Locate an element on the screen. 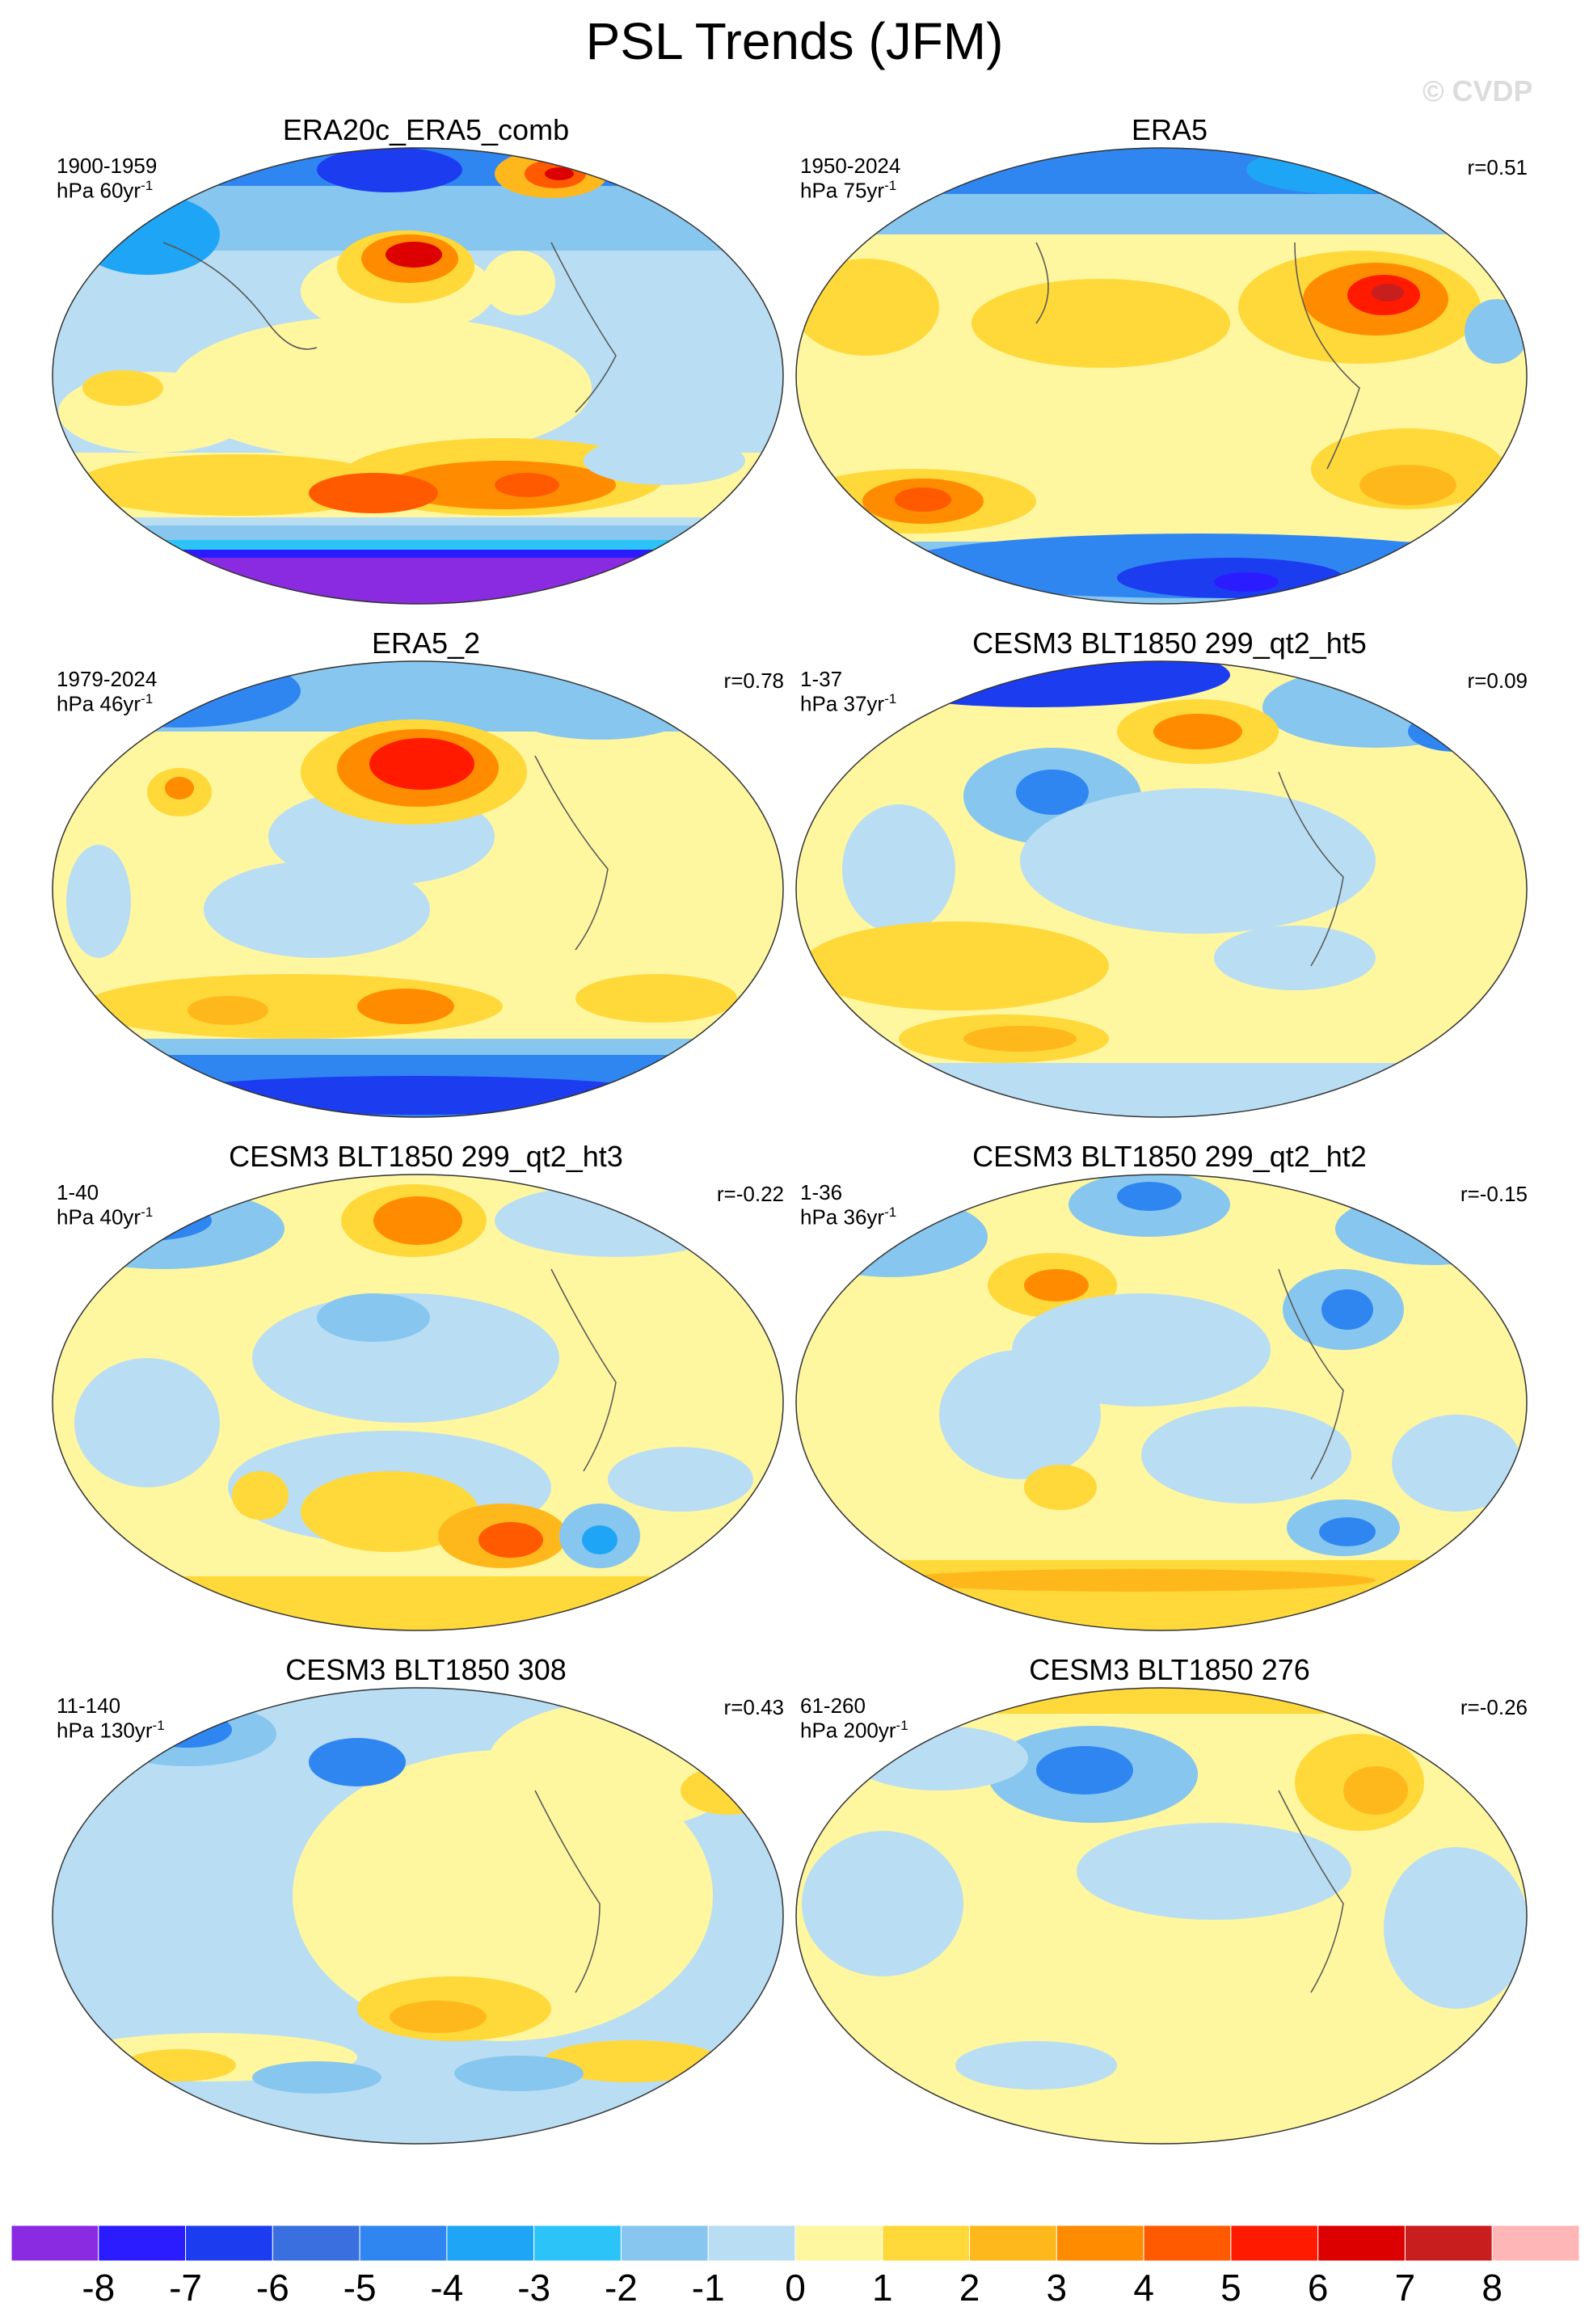  colorbar-tick-label: 1 is located at coordinates (882, 2288).